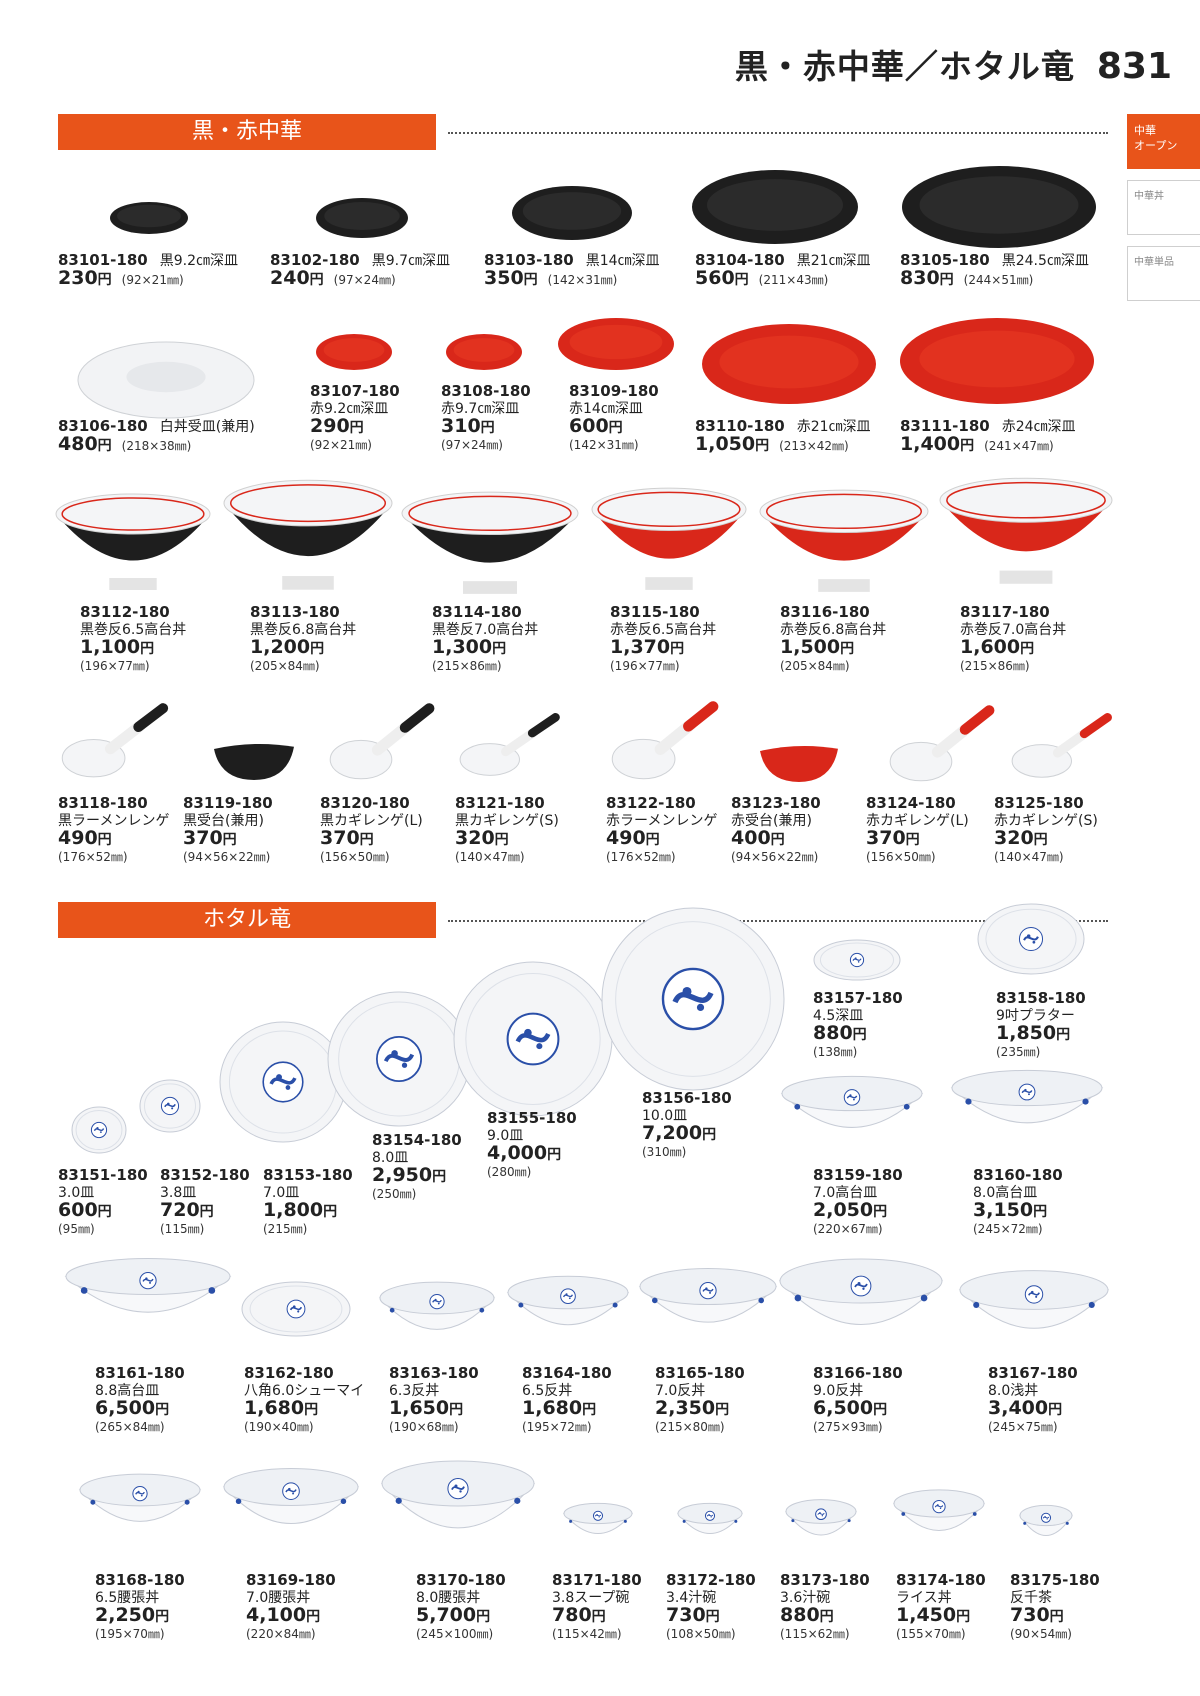  I want to click on product-code: 83102-180, so click(315, 260).